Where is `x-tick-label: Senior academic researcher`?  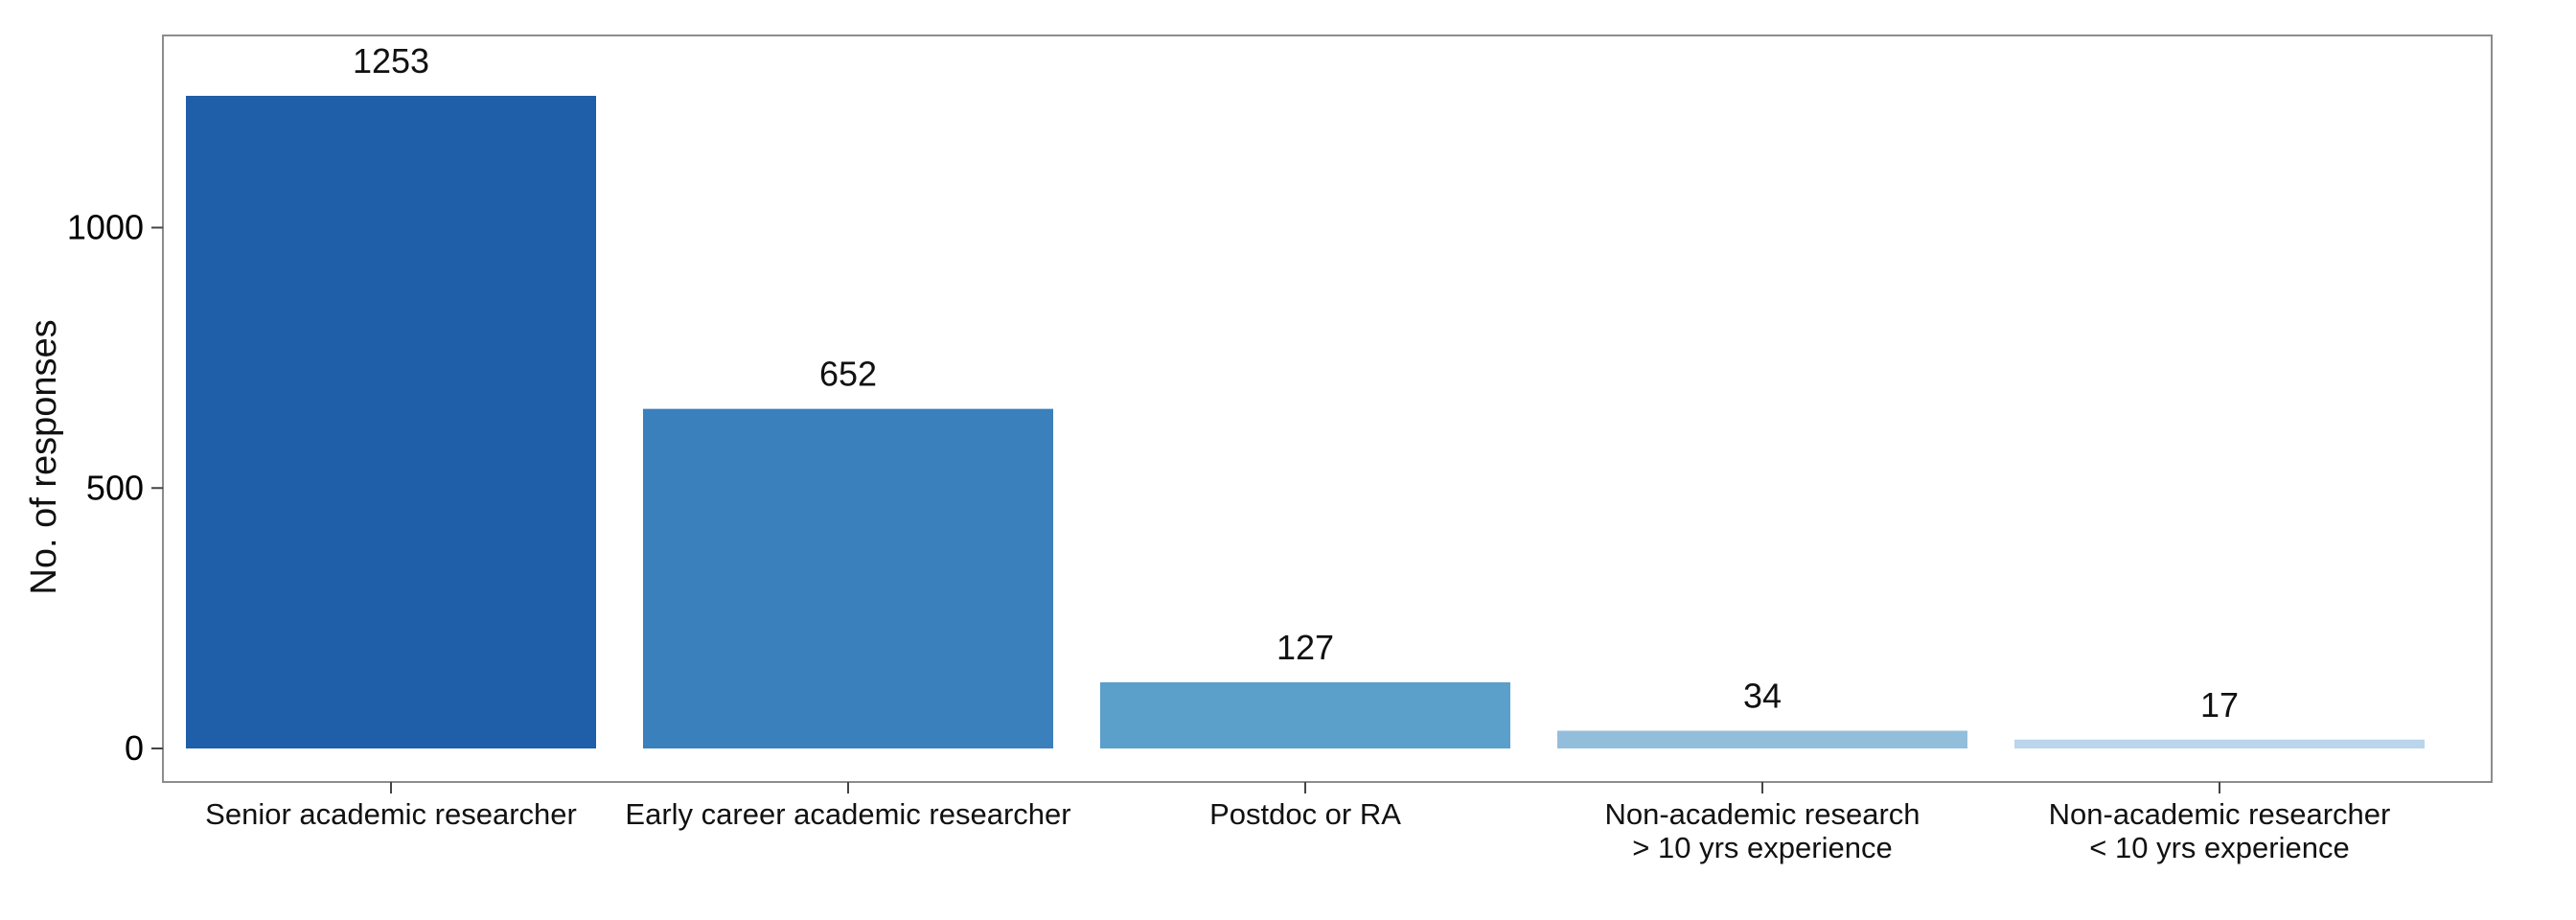 x-tick-label: Senior academic researcher is located at coordinates (391, 814).